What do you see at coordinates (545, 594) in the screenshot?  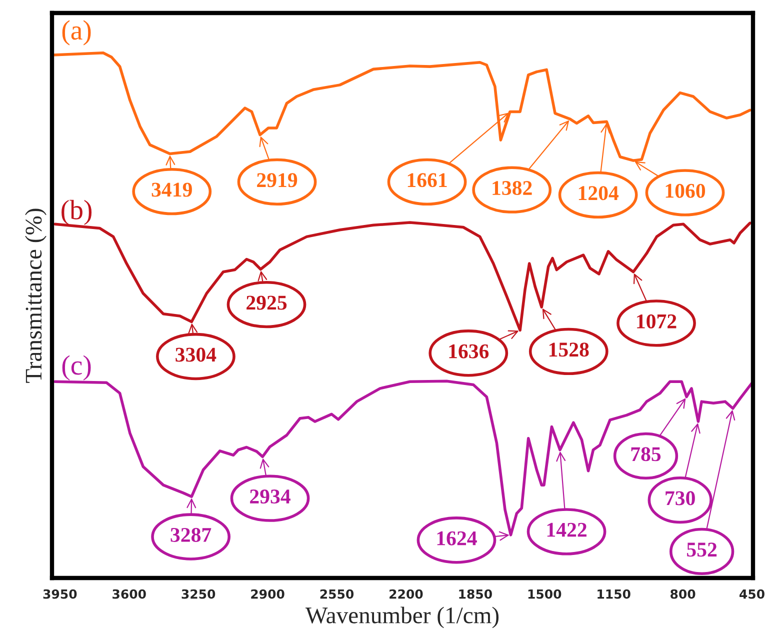 I see `x-tick-label: 1500` at bounding box center [545, 594].